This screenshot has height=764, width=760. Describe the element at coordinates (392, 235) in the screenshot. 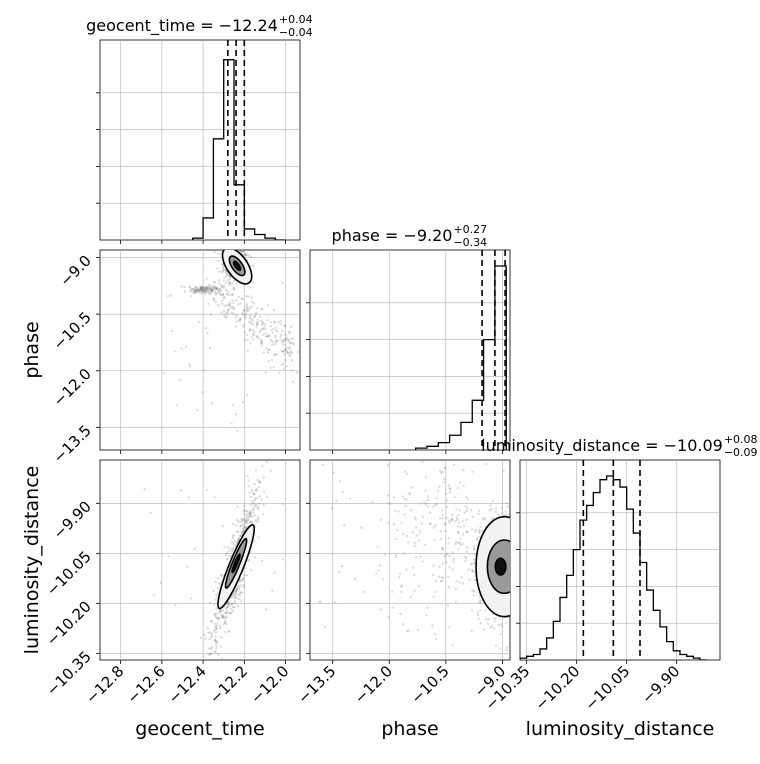

I see `panel-title-phase: phase = −9.20` at that location.